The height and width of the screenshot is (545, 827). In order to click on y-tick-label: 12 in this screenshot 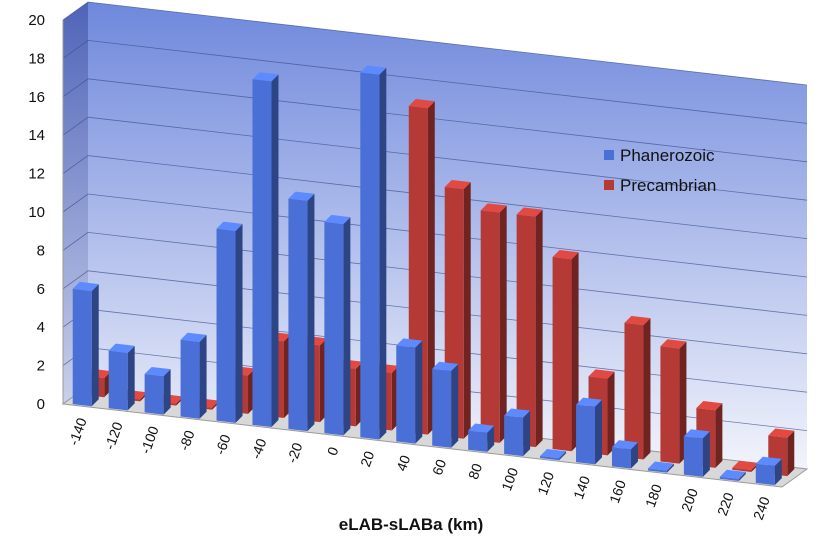, I will do `click(36, 174)`.